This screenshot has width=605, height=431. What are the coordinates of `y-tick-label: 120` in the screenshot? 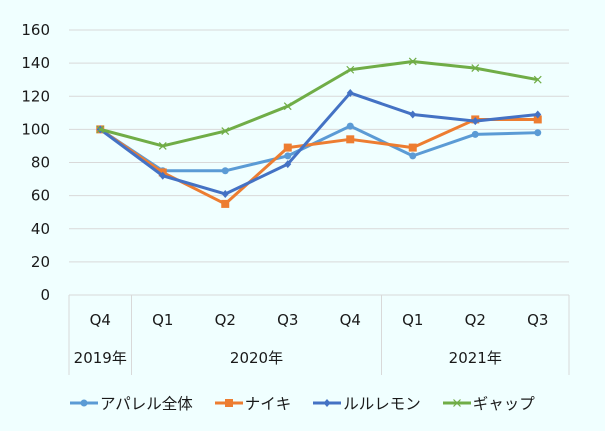 It's located at (35, 96).